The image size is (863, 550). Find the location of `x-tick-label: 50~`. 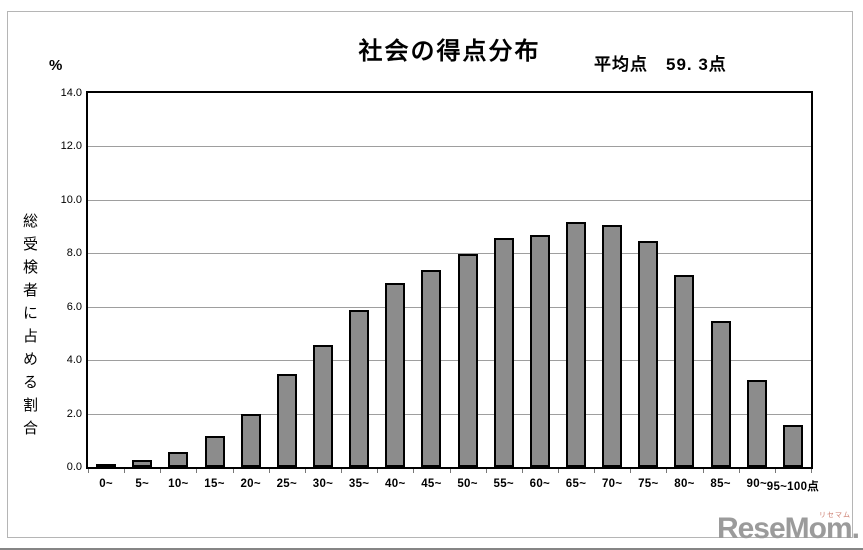

x-tick-label: 50~ is located at coordinates (467, 484).